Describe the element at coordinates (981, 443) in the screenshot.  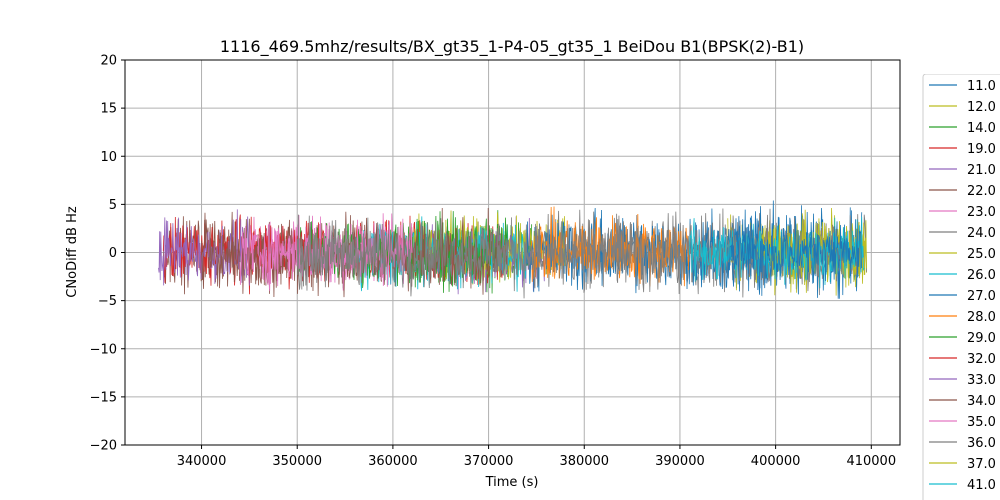
I see `legend-entry: 36.0` at that location.